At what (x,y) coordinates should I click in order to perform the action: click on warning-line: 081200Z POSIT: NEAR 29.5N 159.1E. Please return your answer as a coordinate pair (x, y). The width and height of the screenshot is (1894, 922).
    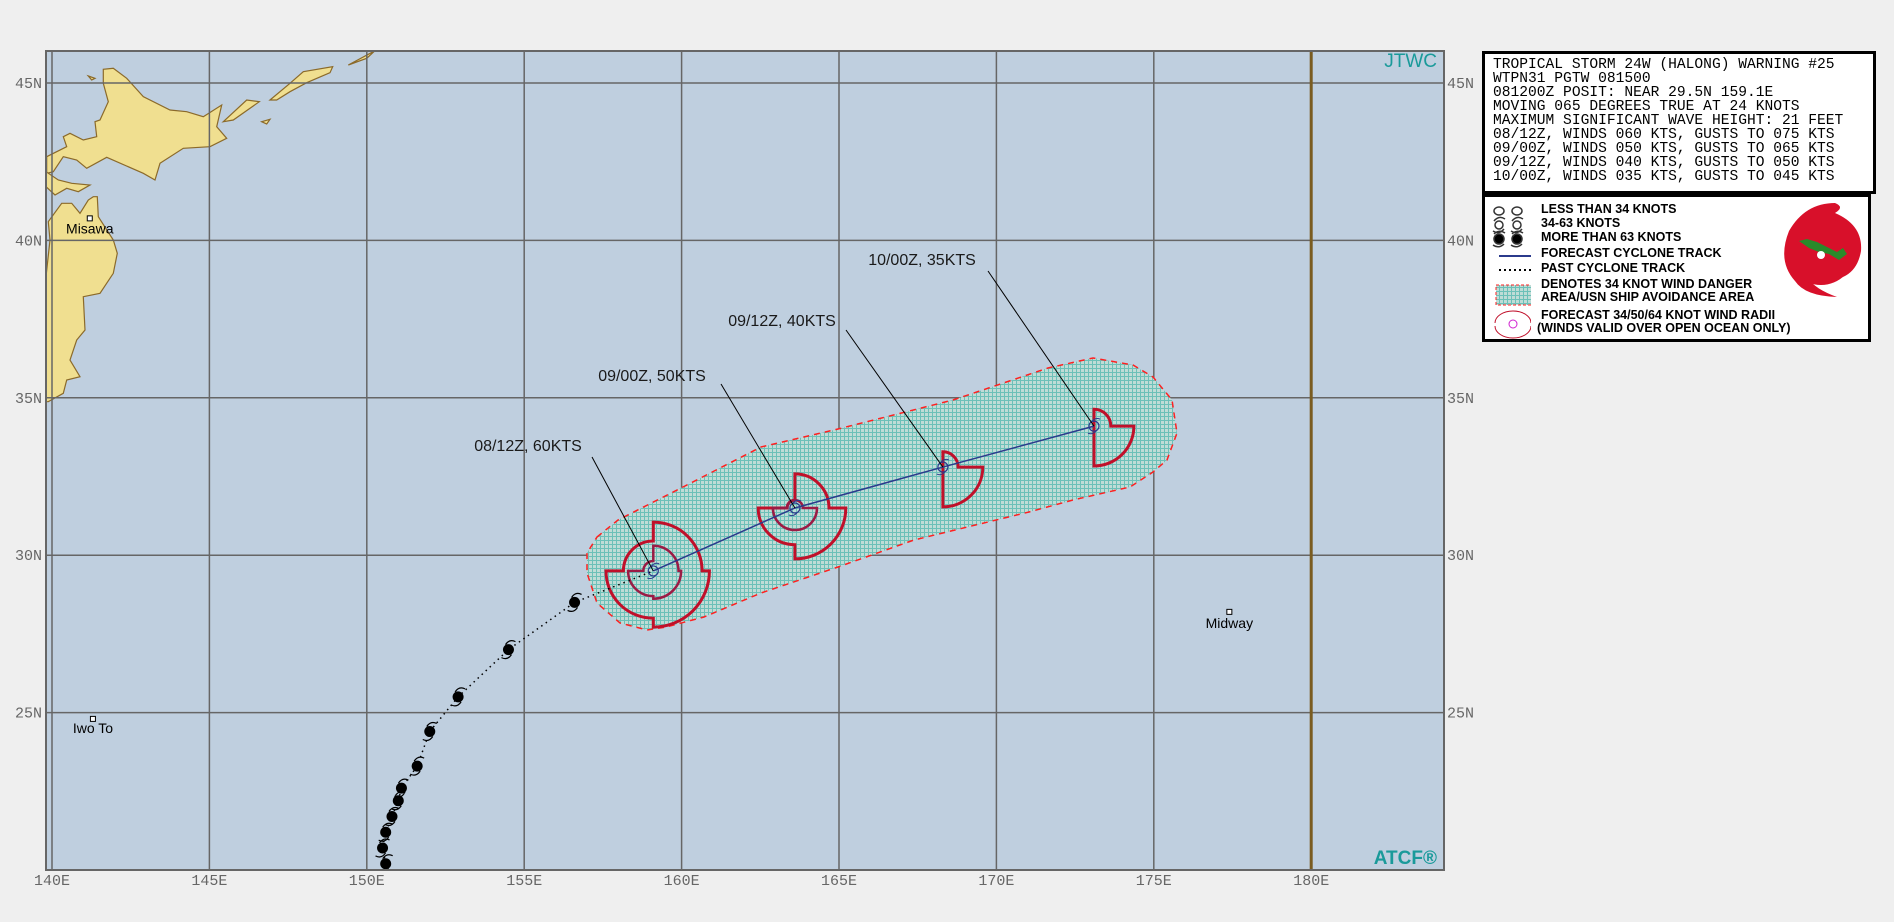
    Looking at the image, I should click on (1633, 93).